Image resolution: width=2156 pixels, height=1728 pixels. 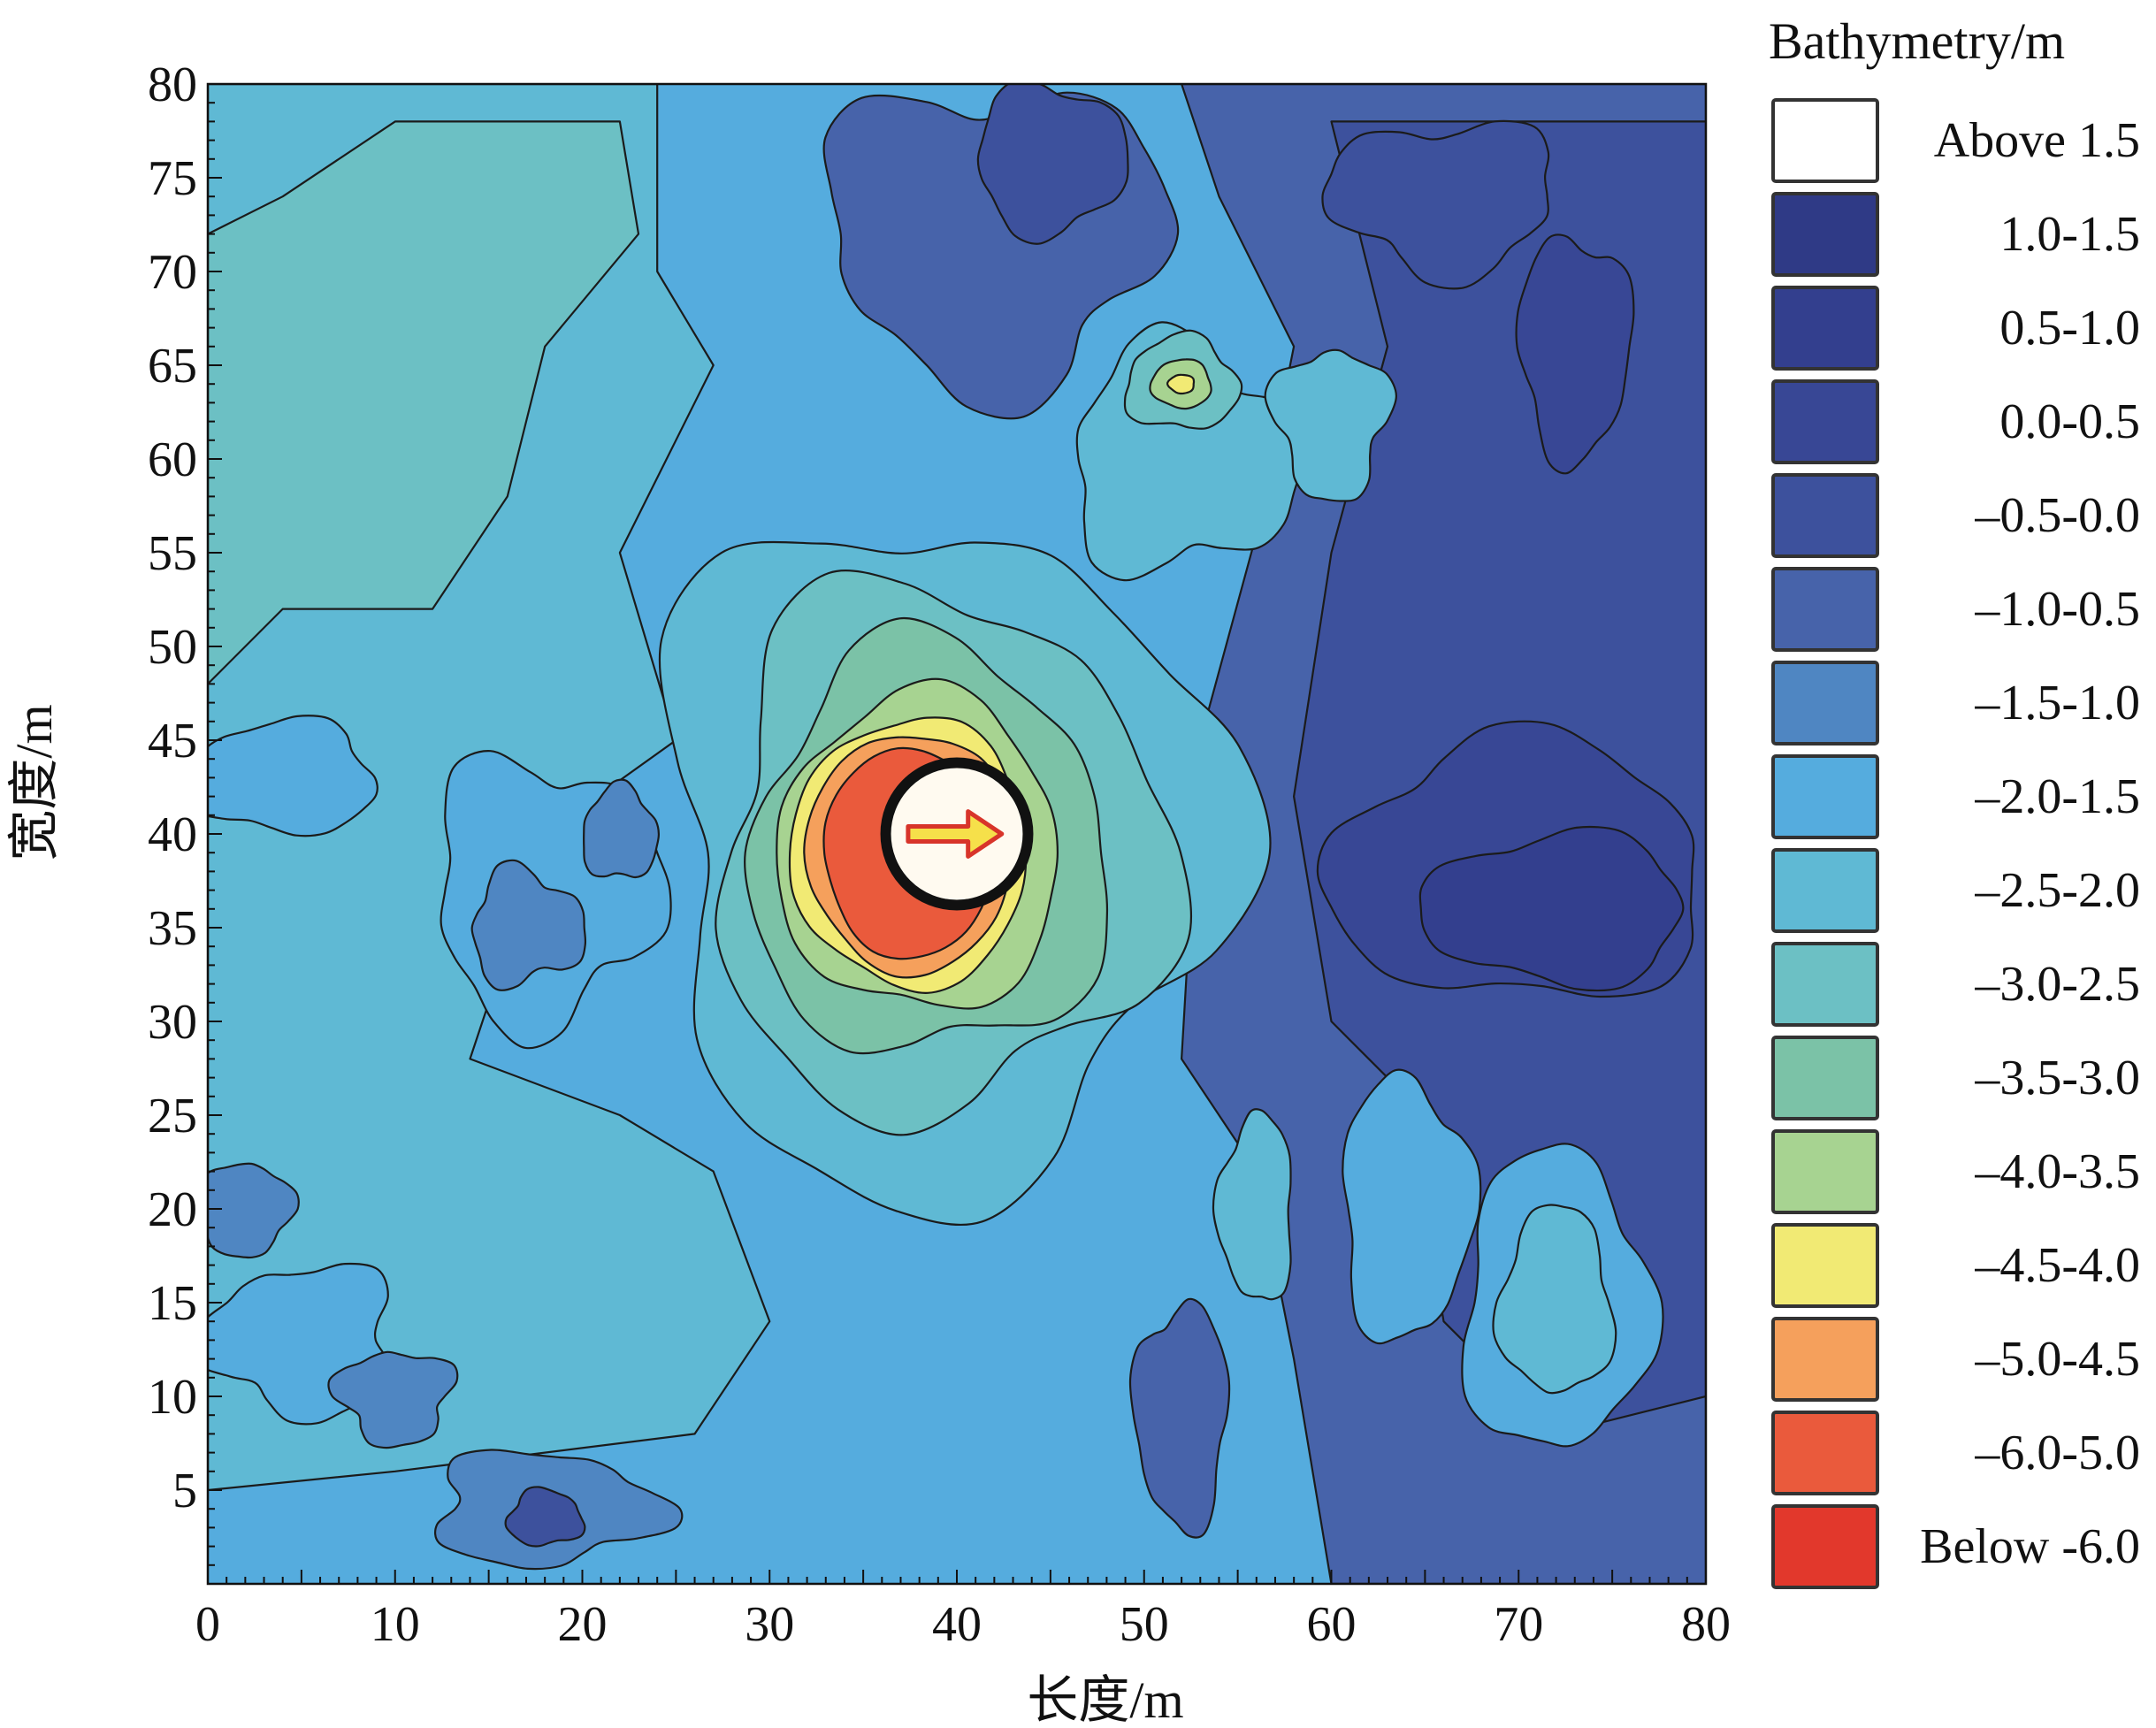 What do you see at coordinates (184, 1491) in the screenshot?
I see `y-tick-label: 5` at bounding box center [184, 1491].